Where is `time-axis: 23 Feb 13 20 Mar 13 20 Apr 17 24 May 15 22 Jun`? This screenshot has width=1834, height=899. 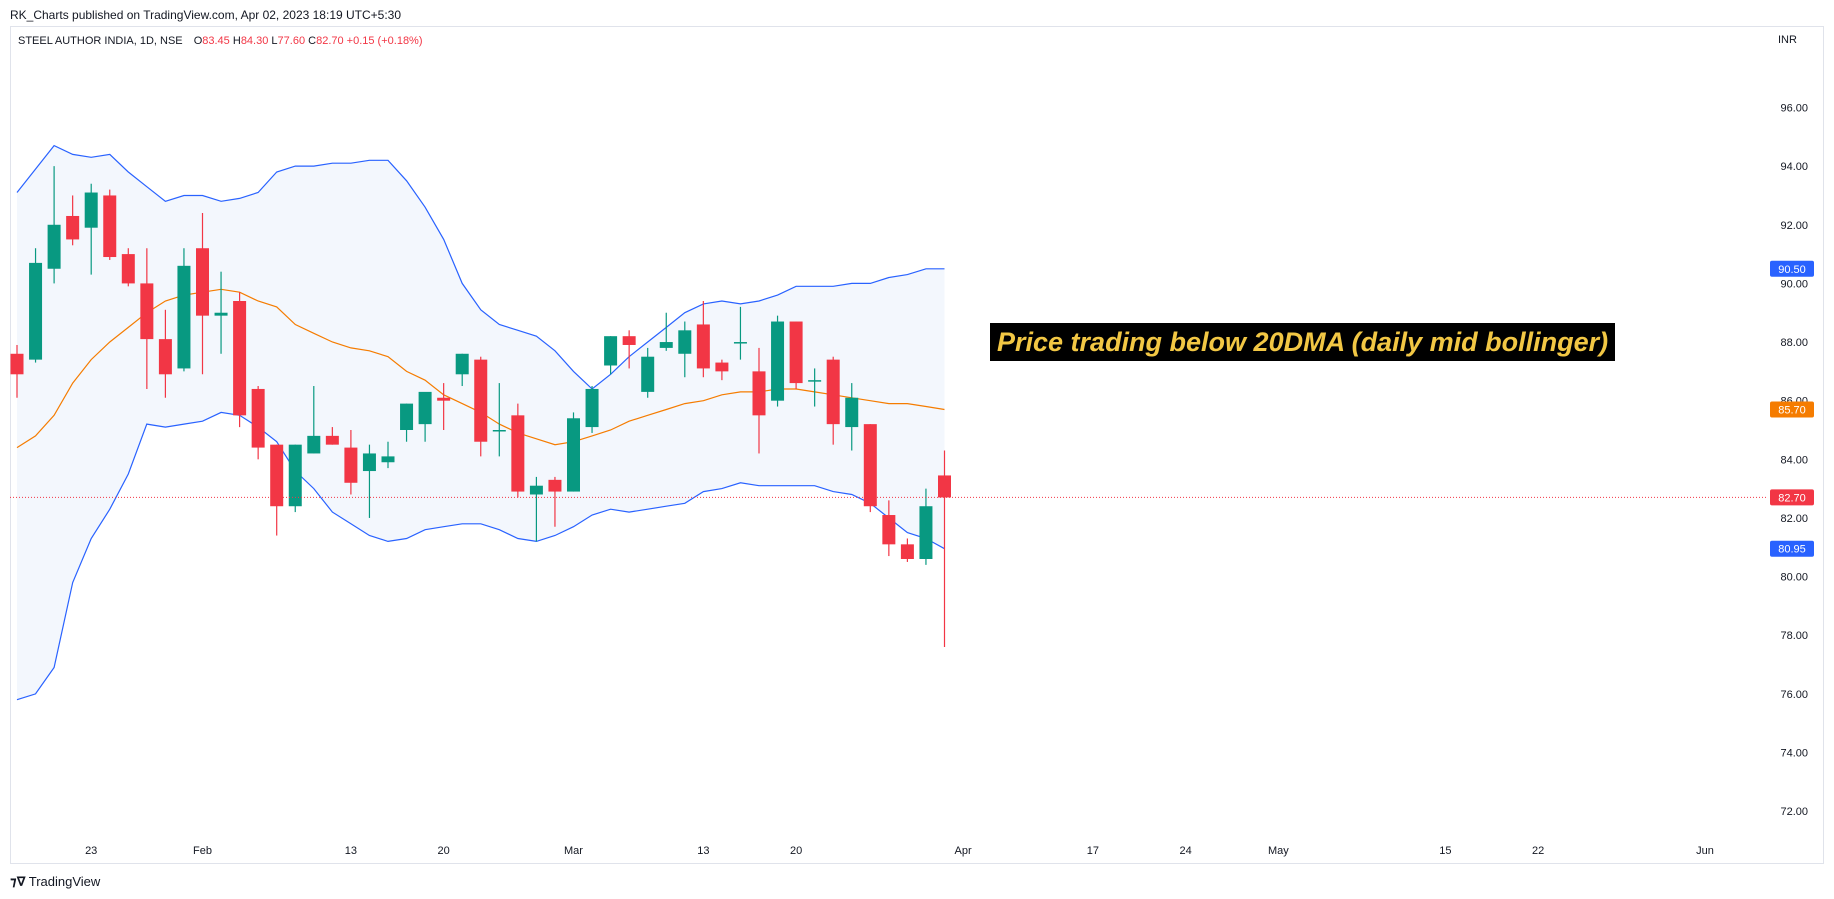
time-axis: 23 Feb 13 20 Mar 13 20 Apr 17 24 May 15 22 Jun is located at coordinates (899, 851).